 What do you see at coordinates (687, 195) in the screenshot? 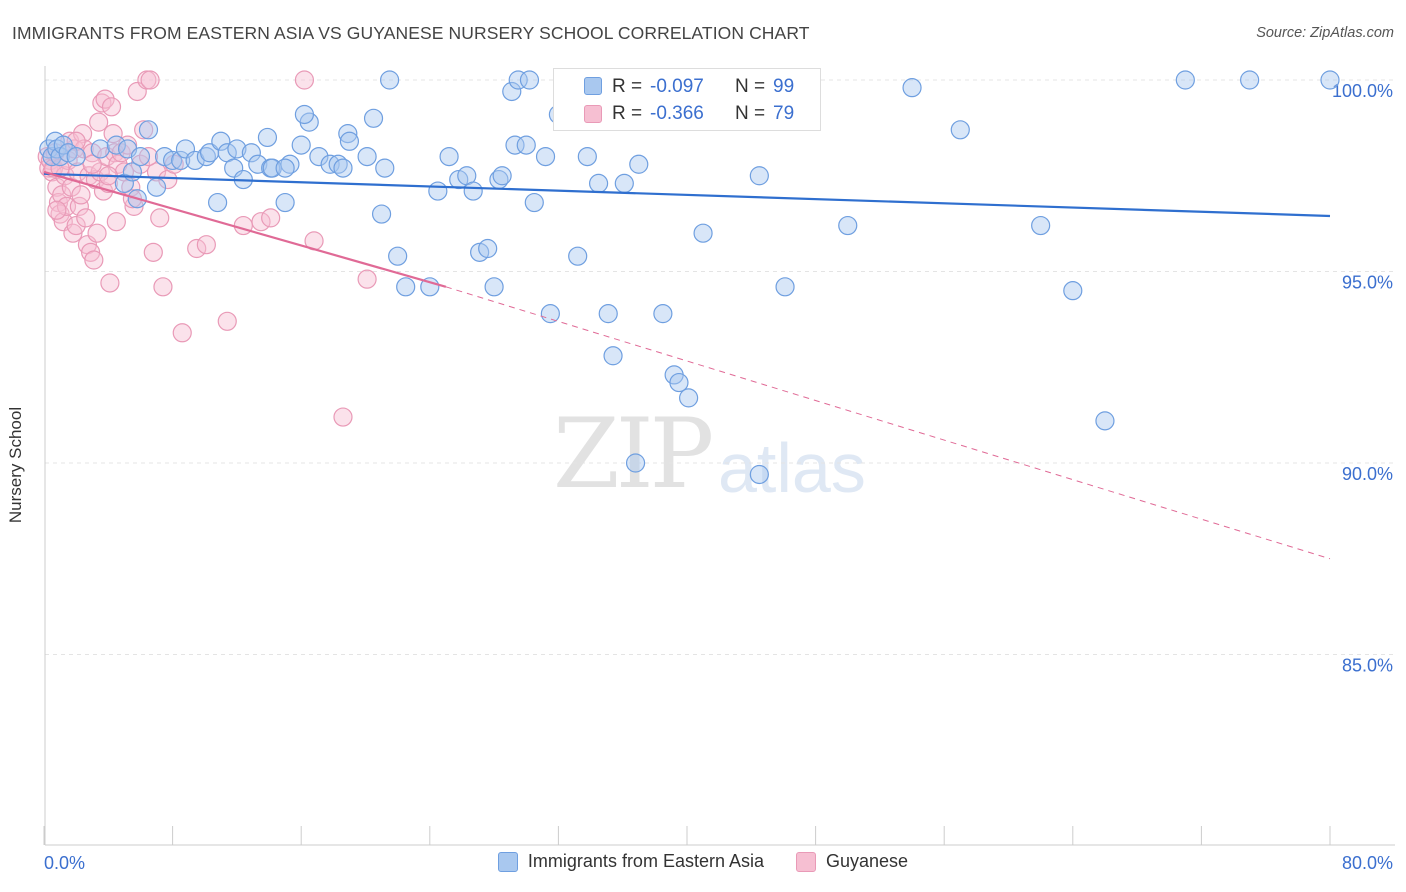
I see `eastern-asia-trend-line` at bounding box center [687, 195].